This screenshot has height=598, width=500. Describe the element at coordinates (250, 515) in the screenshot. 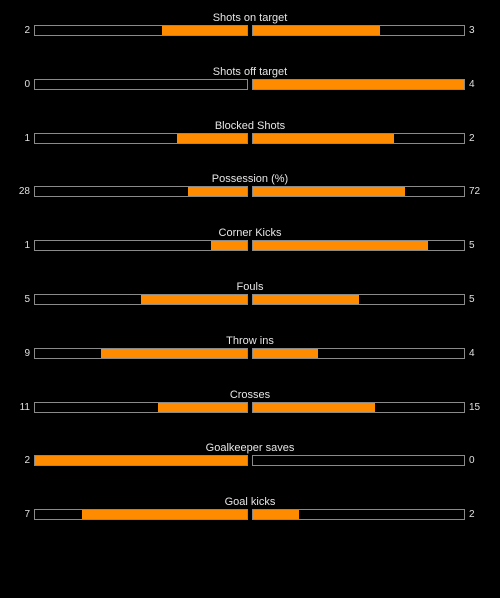

I see `stat-row: Goal kicks 7 2` at that location.